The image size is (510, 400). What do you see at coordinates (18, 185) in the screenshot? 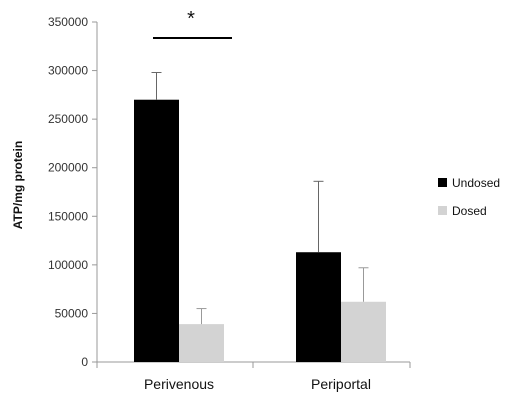
I see `y-axis-title: ATP/mg protein` at bounding box center [18, 185].